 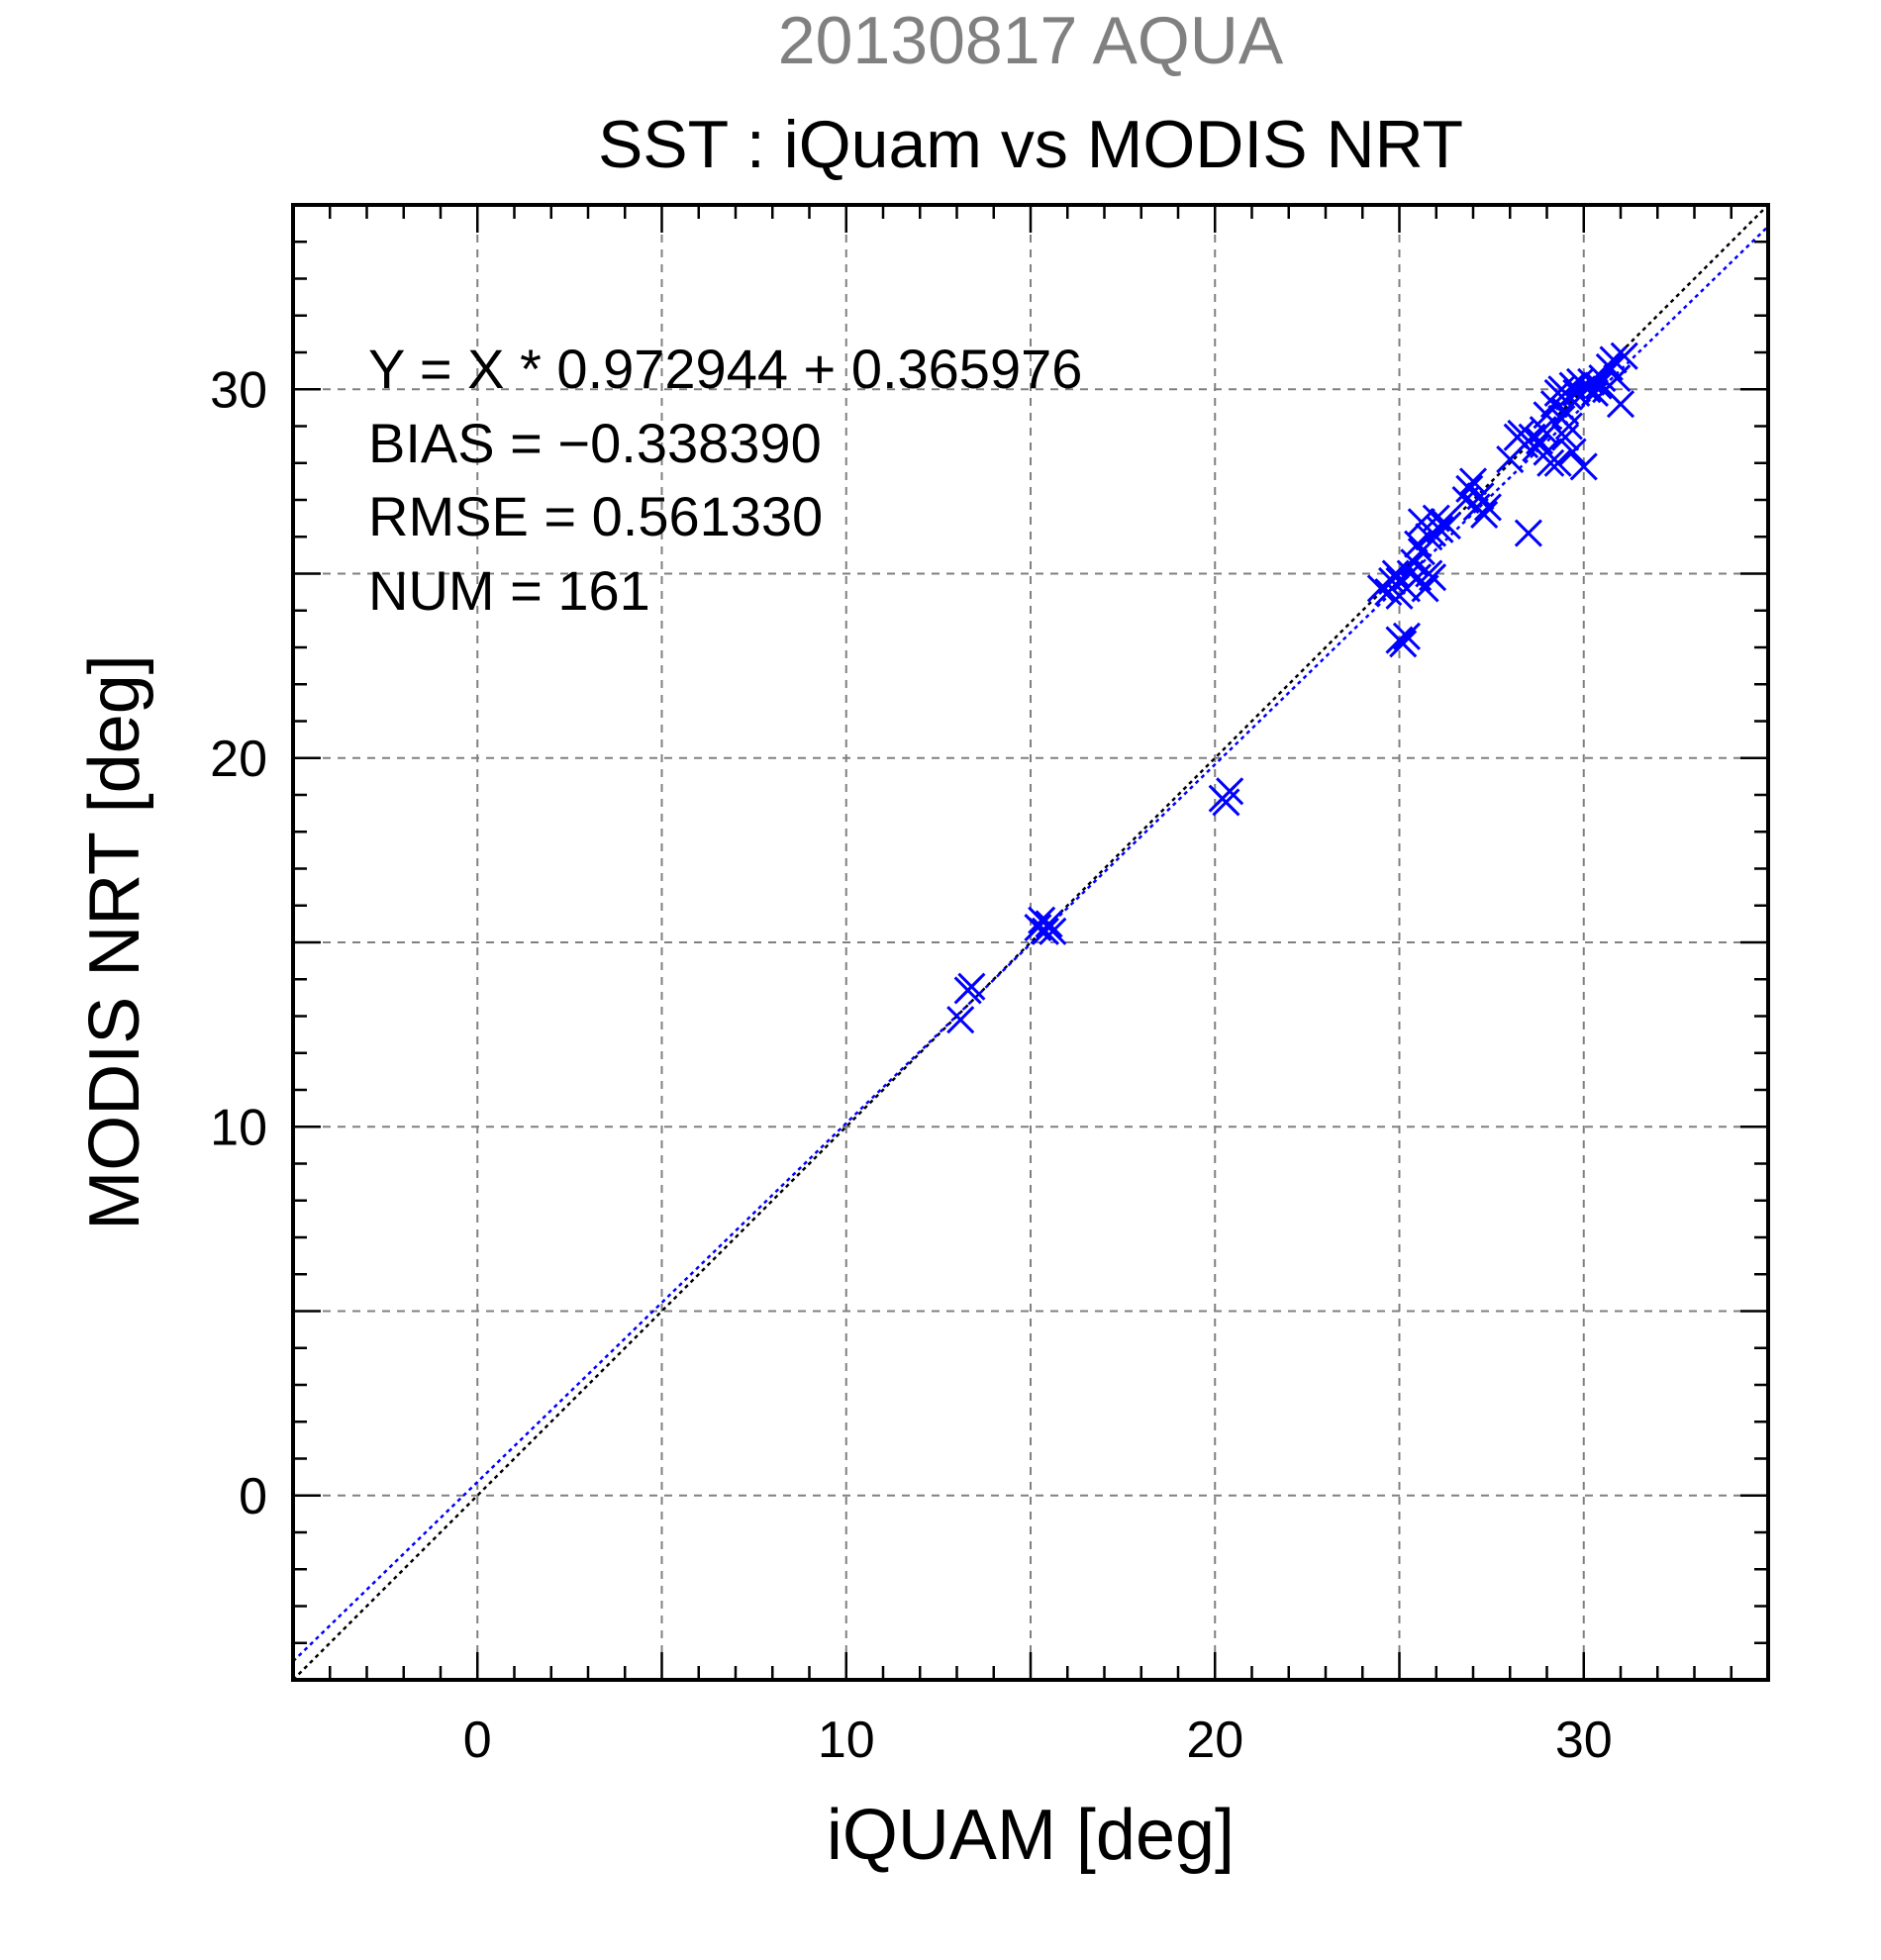 What do you see at coordinates (725, 369) in the screenshot?
I see `fit-equation: Y = X * 0.972944 + 0.365976` at bounding box center [725, 369].